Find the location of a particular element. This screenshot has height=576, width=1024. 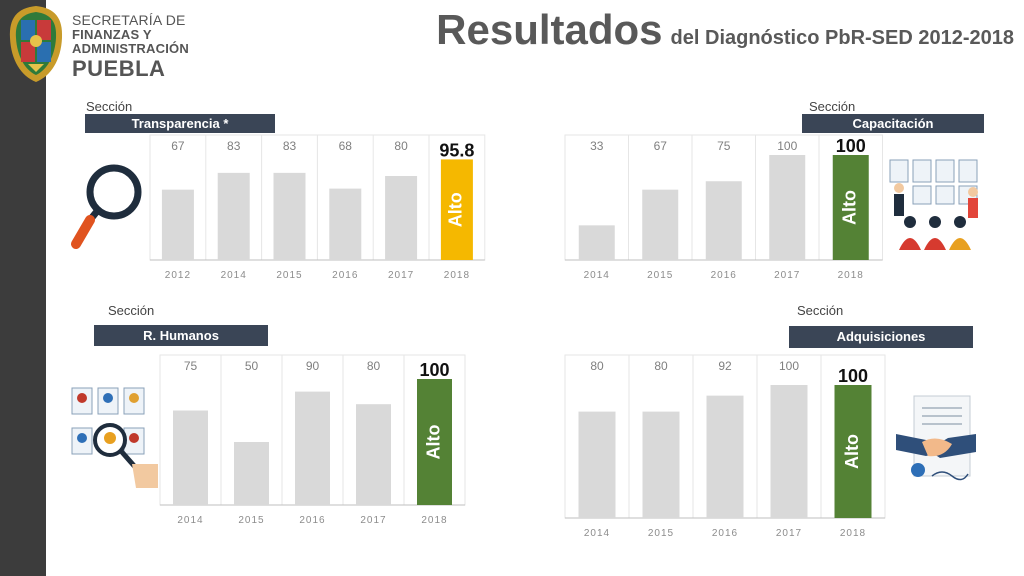

capacitacion-bar-chart: 33 2014 67 2015 75 2016 100 2017 100 2018 Alto is located at coordinates (723, 207).